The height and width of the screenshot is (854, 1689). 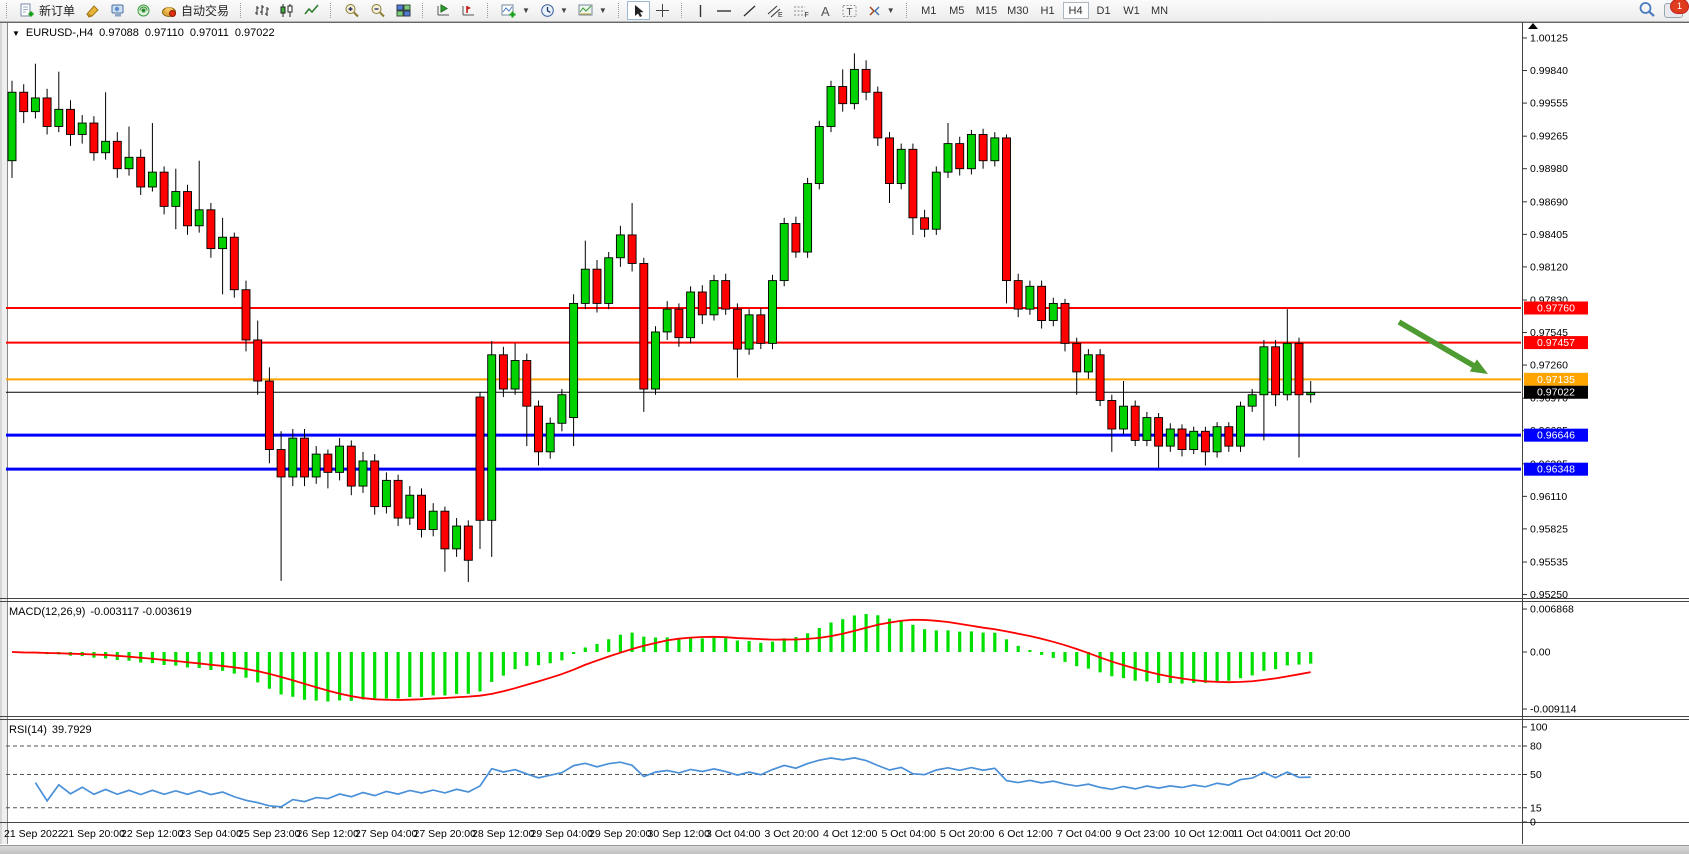 I want to click on equidistant-channel-button: E, so click(x=775, y=10).